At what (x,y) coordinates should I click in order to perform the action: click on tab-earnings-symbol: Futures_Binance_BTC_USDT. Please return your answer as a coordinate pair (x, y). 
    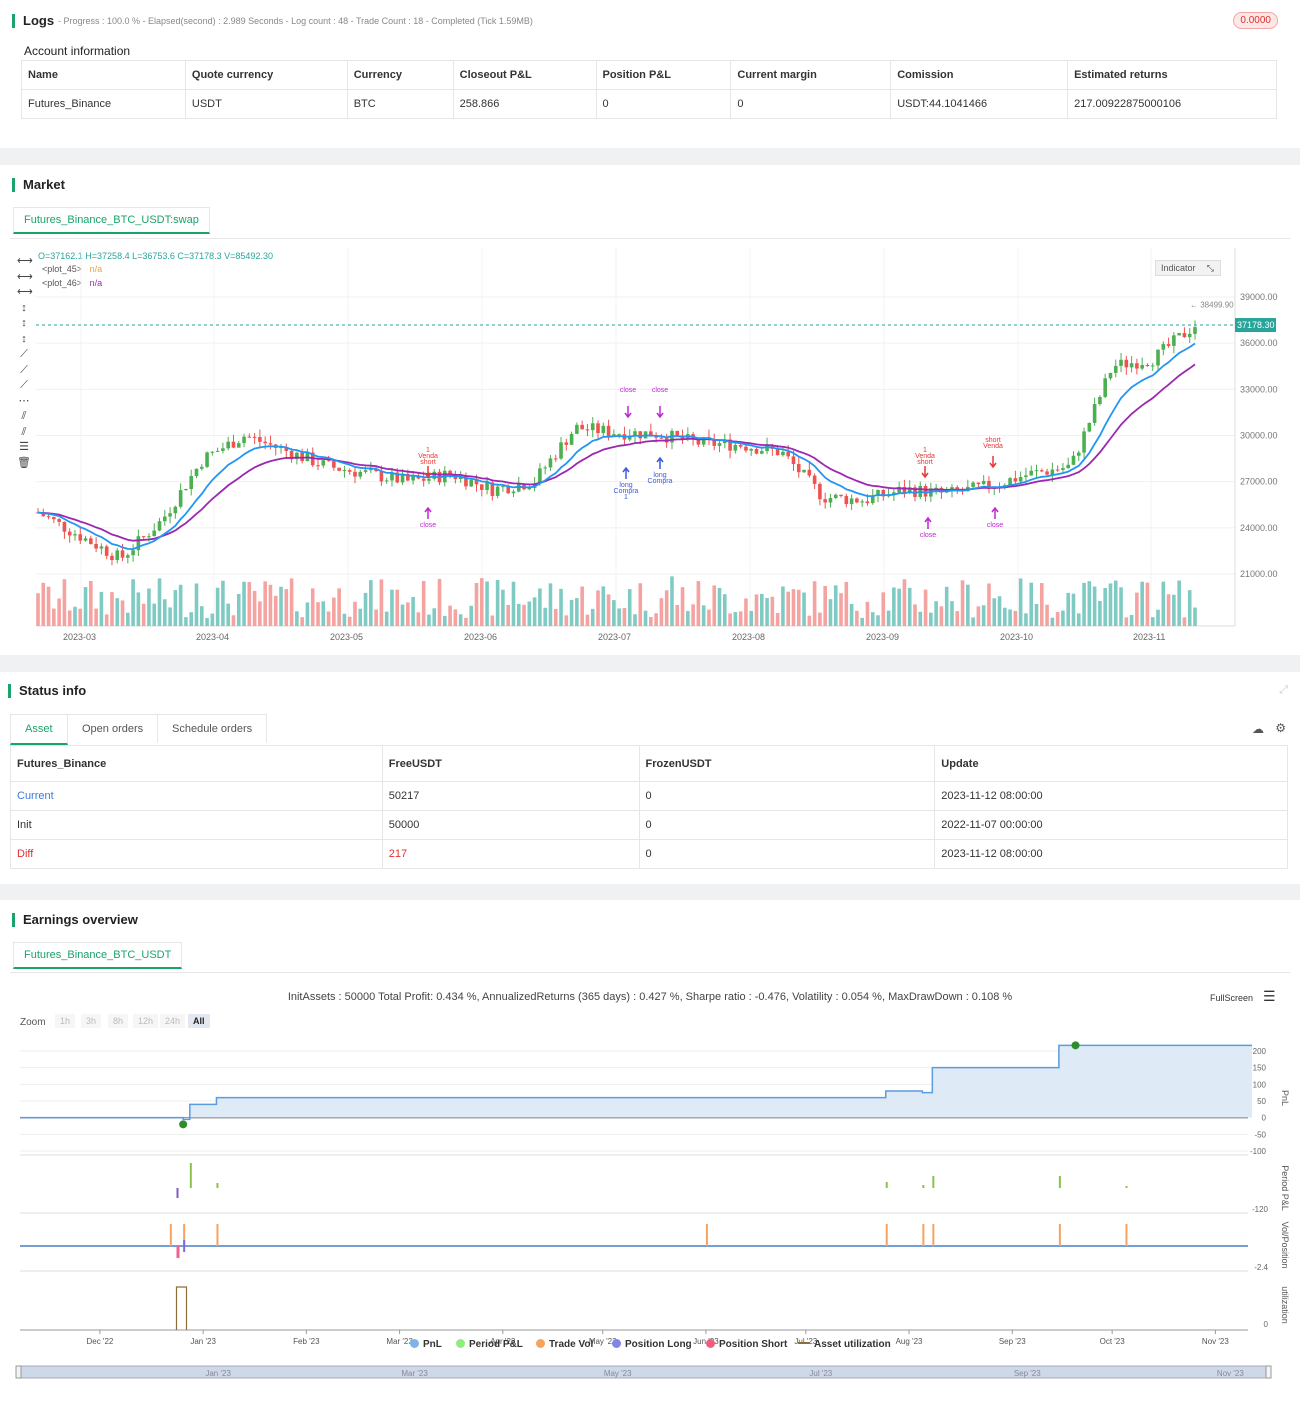
    Looking at the image, I should click on (98, 955).